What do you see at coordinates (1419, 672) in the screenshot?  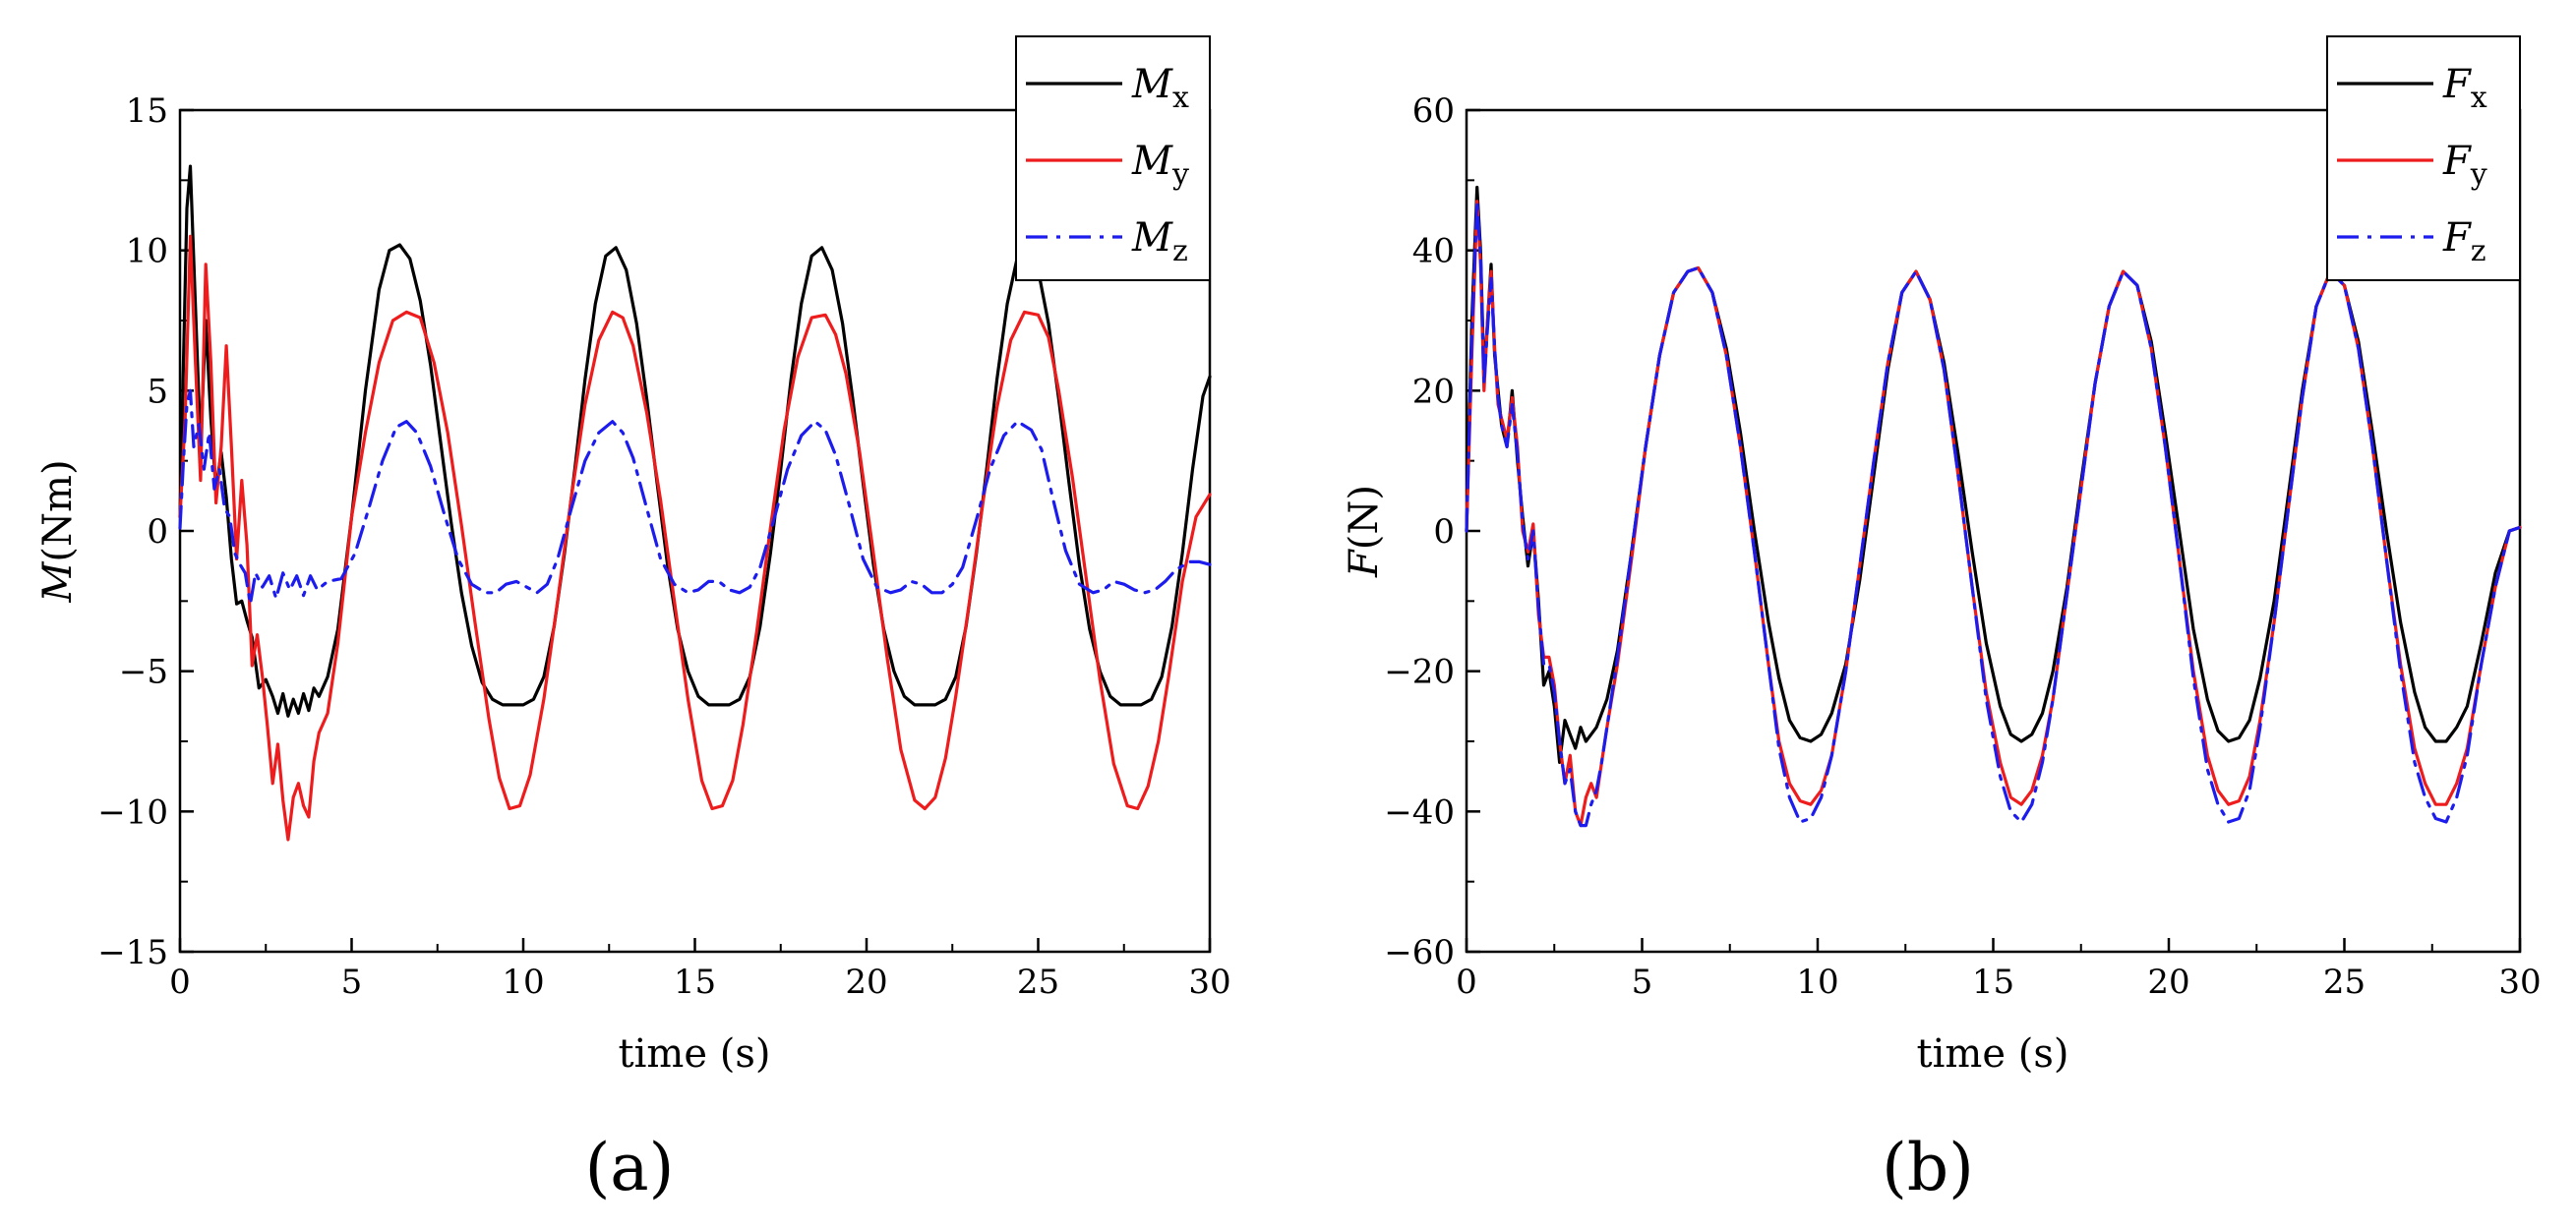 I see `y-tick-label: −20` at bounding box center [1419, 672].